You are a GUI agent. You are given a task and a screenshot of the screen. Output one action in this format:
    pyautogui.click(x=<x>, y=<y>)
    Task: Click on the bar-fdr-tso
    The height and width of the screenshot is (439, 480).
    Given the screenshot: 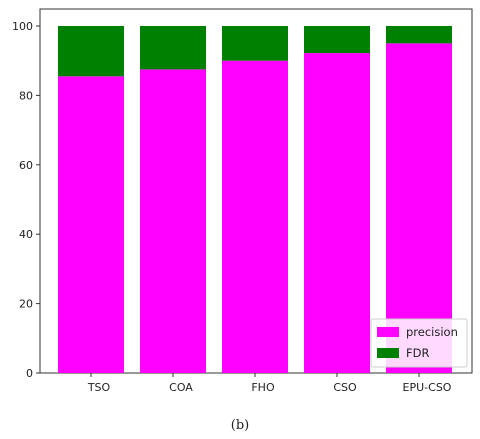 What is the action you would take?
    pyautogui.click(x=91, y=51)
    